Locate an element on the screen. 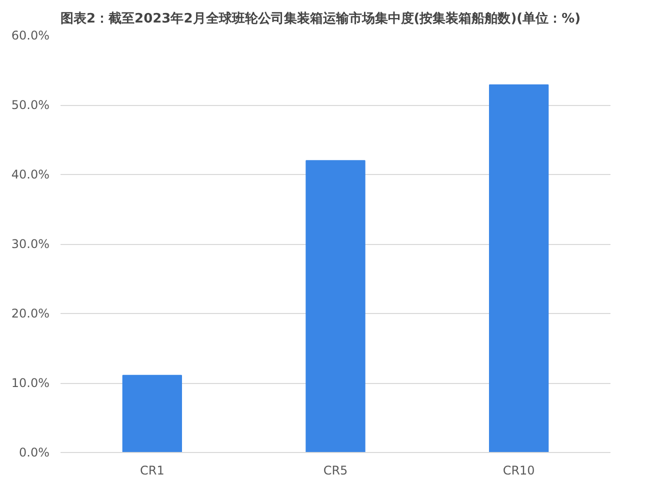  y-tick-label: 60.0% is located at coordinates (30, 35).